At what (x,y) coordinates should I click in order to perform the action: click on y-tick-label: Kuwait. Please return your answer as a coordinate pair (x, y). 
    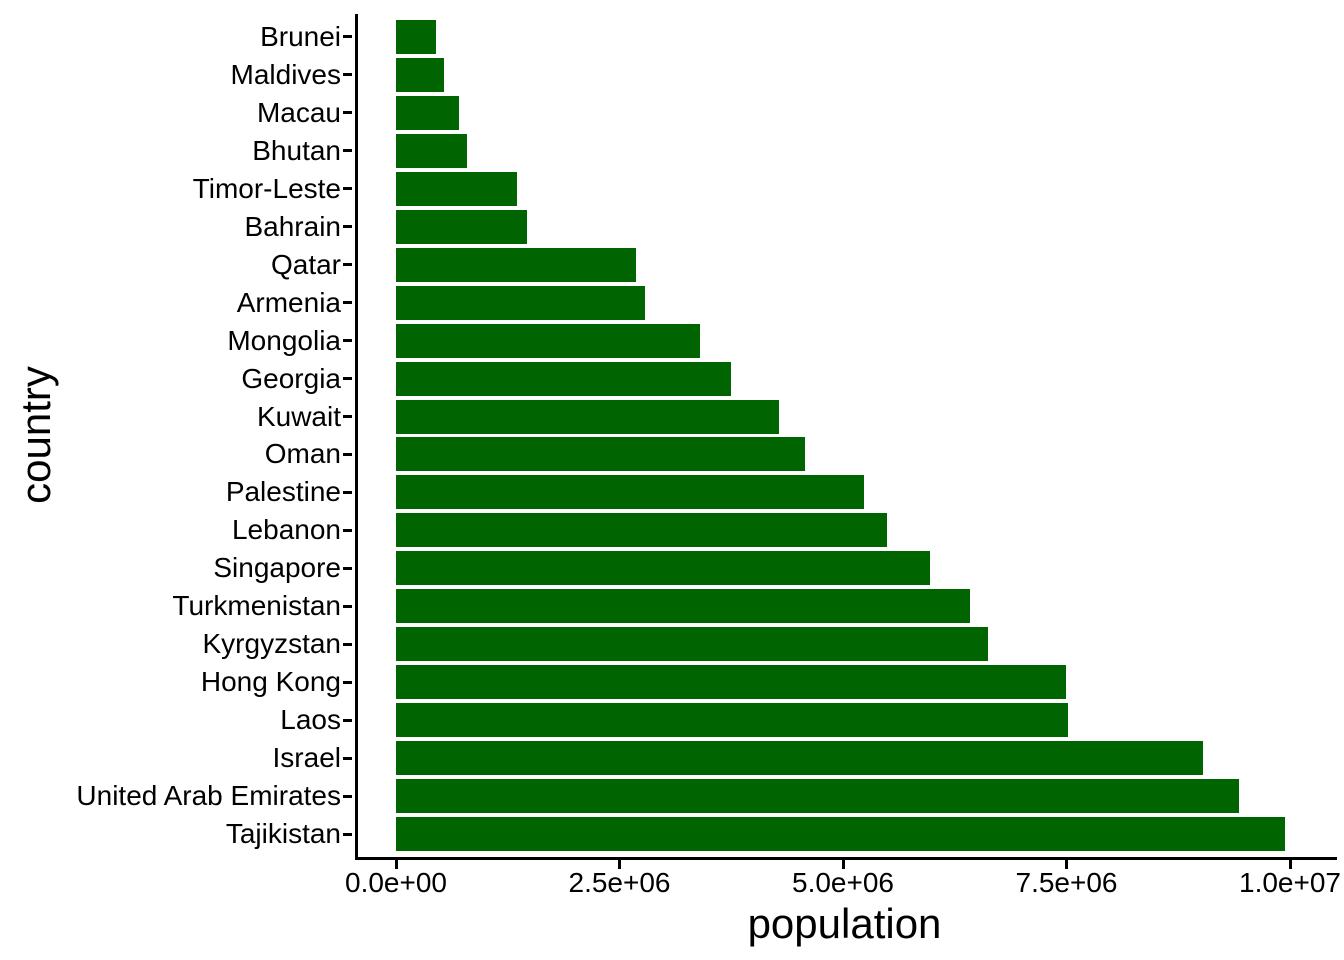
    Looking at the image, I should click on (298, 416).